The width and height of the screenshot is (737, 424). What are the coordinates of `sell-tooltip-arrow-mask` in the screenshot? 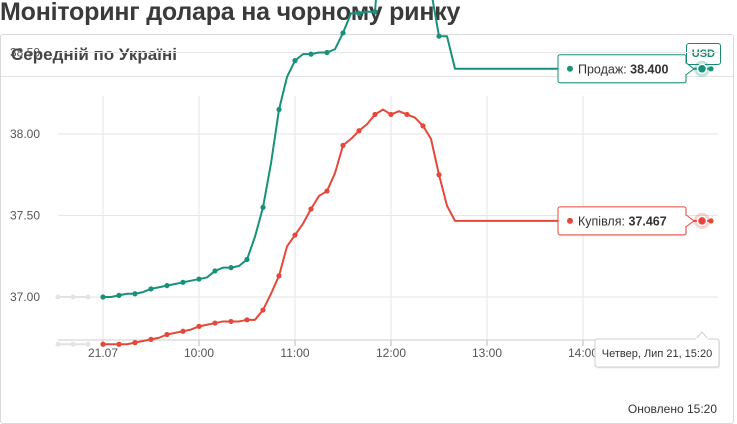 It's located at (686, 68).